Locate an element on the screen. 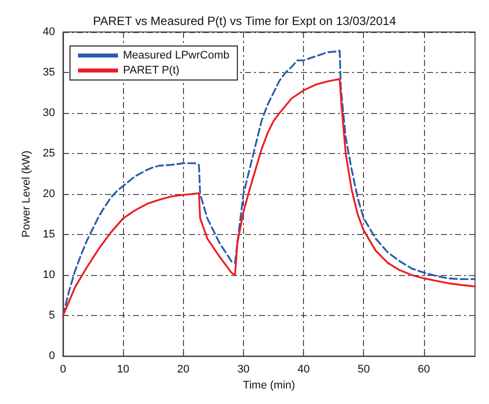  y-tick-label: 20 is located at coordinates (48, 194).